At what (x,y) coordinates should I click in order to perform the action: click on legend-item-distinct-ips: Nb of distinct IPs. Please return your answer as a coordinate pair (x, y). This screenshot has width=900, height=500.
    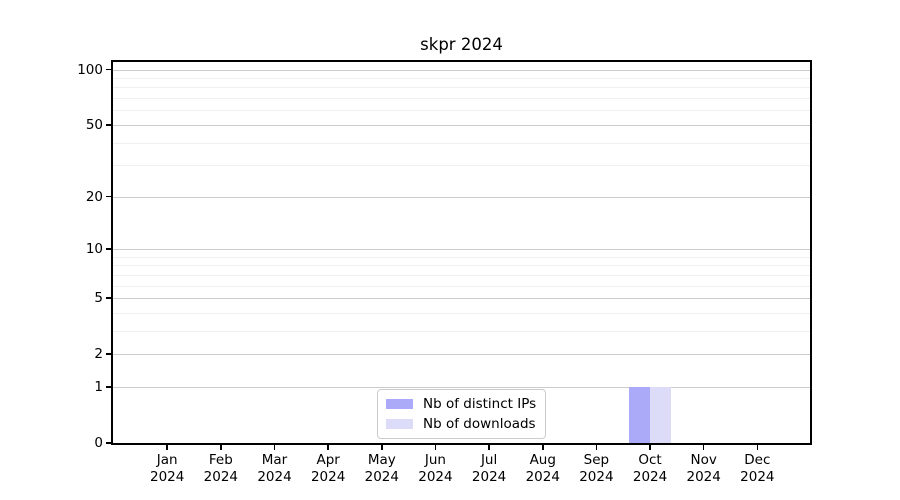
    Looking at the image, I should click on (465, 404).